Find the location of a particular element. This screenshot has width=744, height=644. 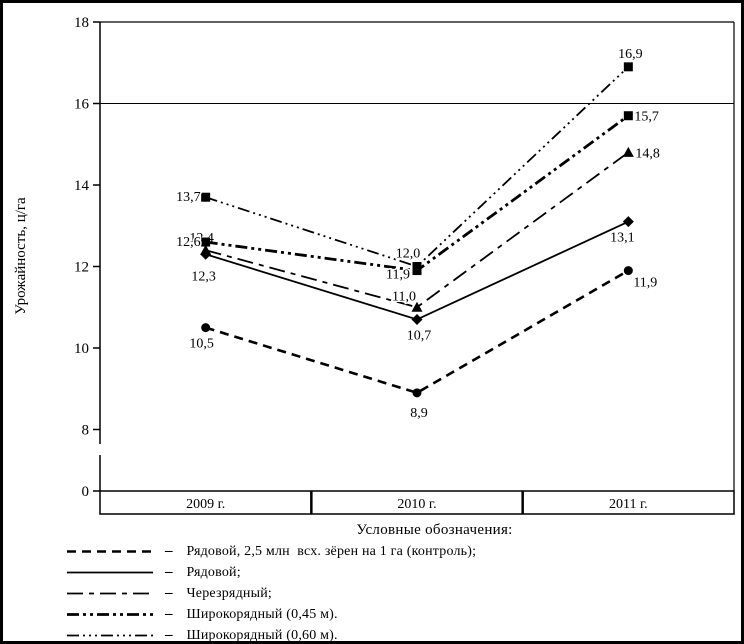

point-label: 15,7 is located at coordinates (646, 117).